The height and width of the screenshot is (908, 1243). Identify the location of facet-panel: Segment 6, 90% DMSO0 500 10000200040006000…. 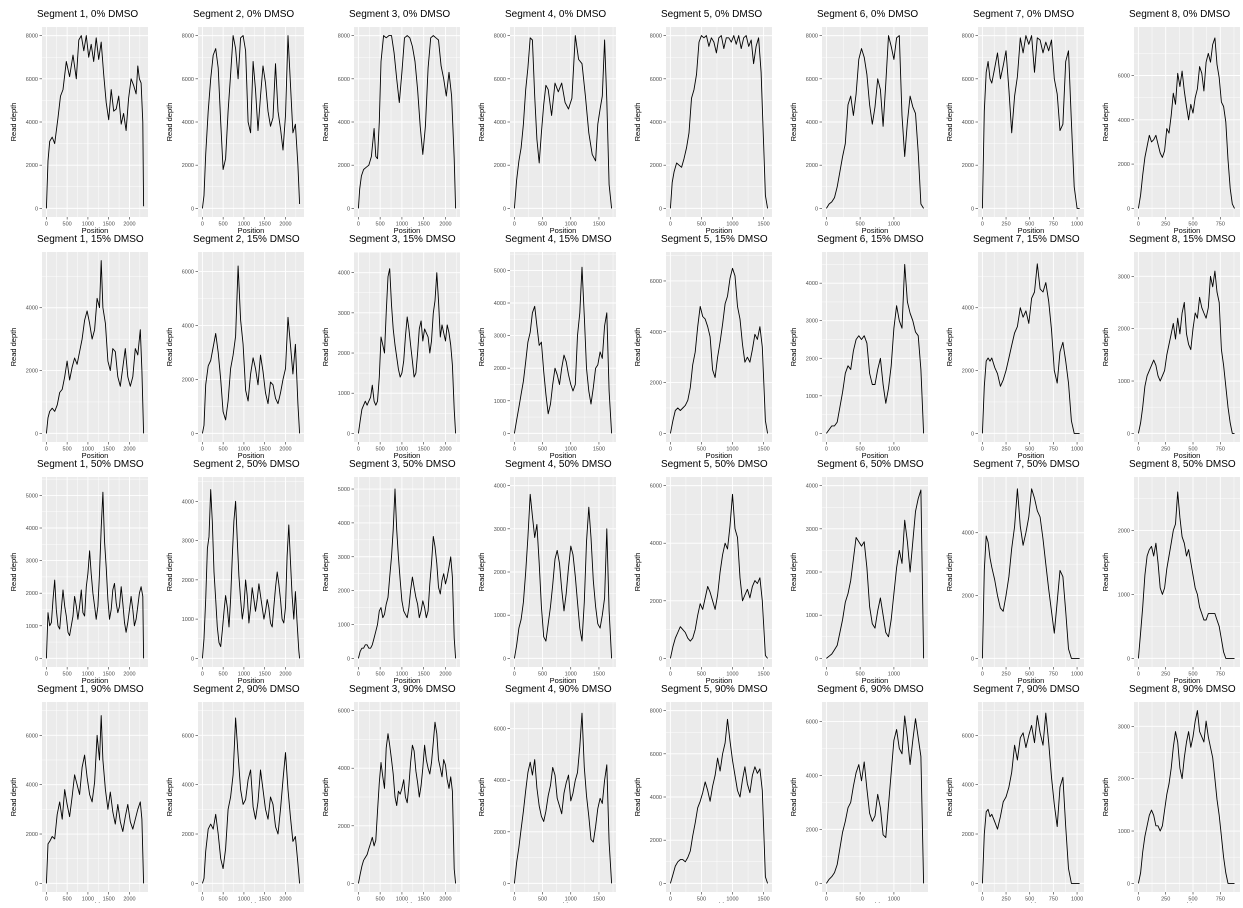
(858, 793).